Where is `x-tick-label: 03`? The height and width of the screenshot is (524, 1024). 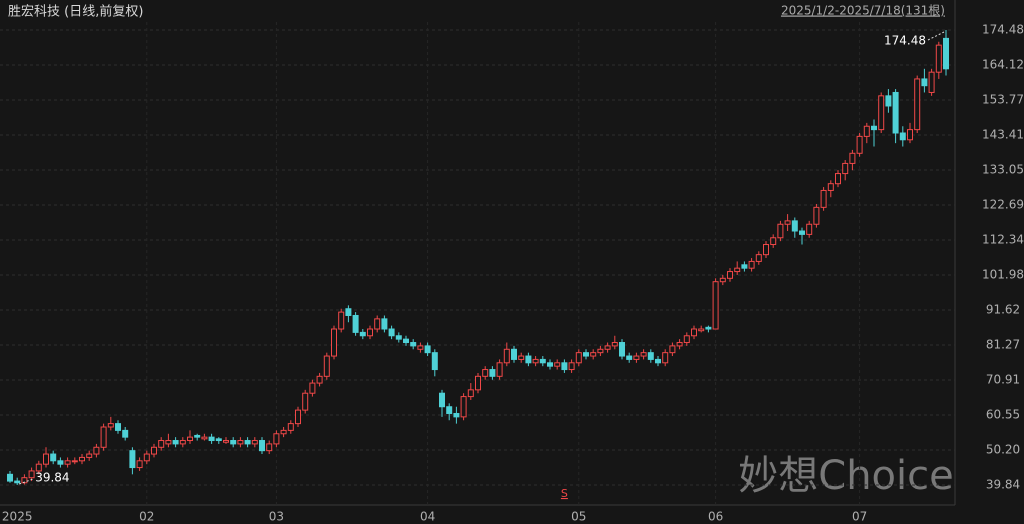
x-tick-label: 03 is located at coordinates (276, 517).